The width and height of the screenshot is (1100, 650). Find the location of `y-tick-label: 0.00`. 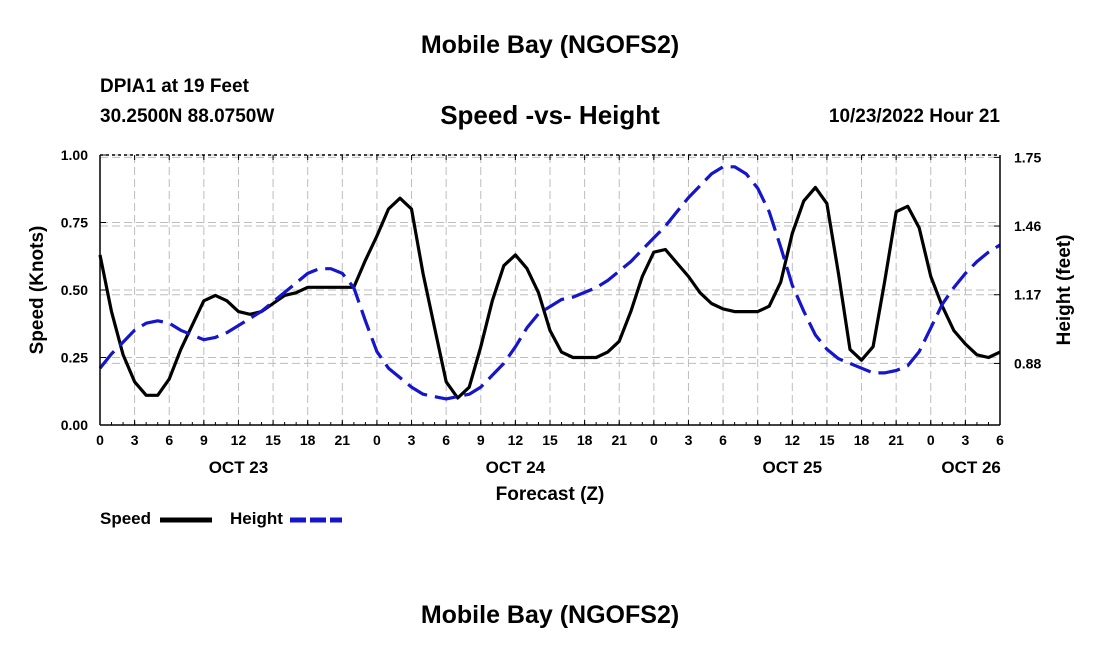

y-tick-label: 0.00 is located at coordinates (74, 425).